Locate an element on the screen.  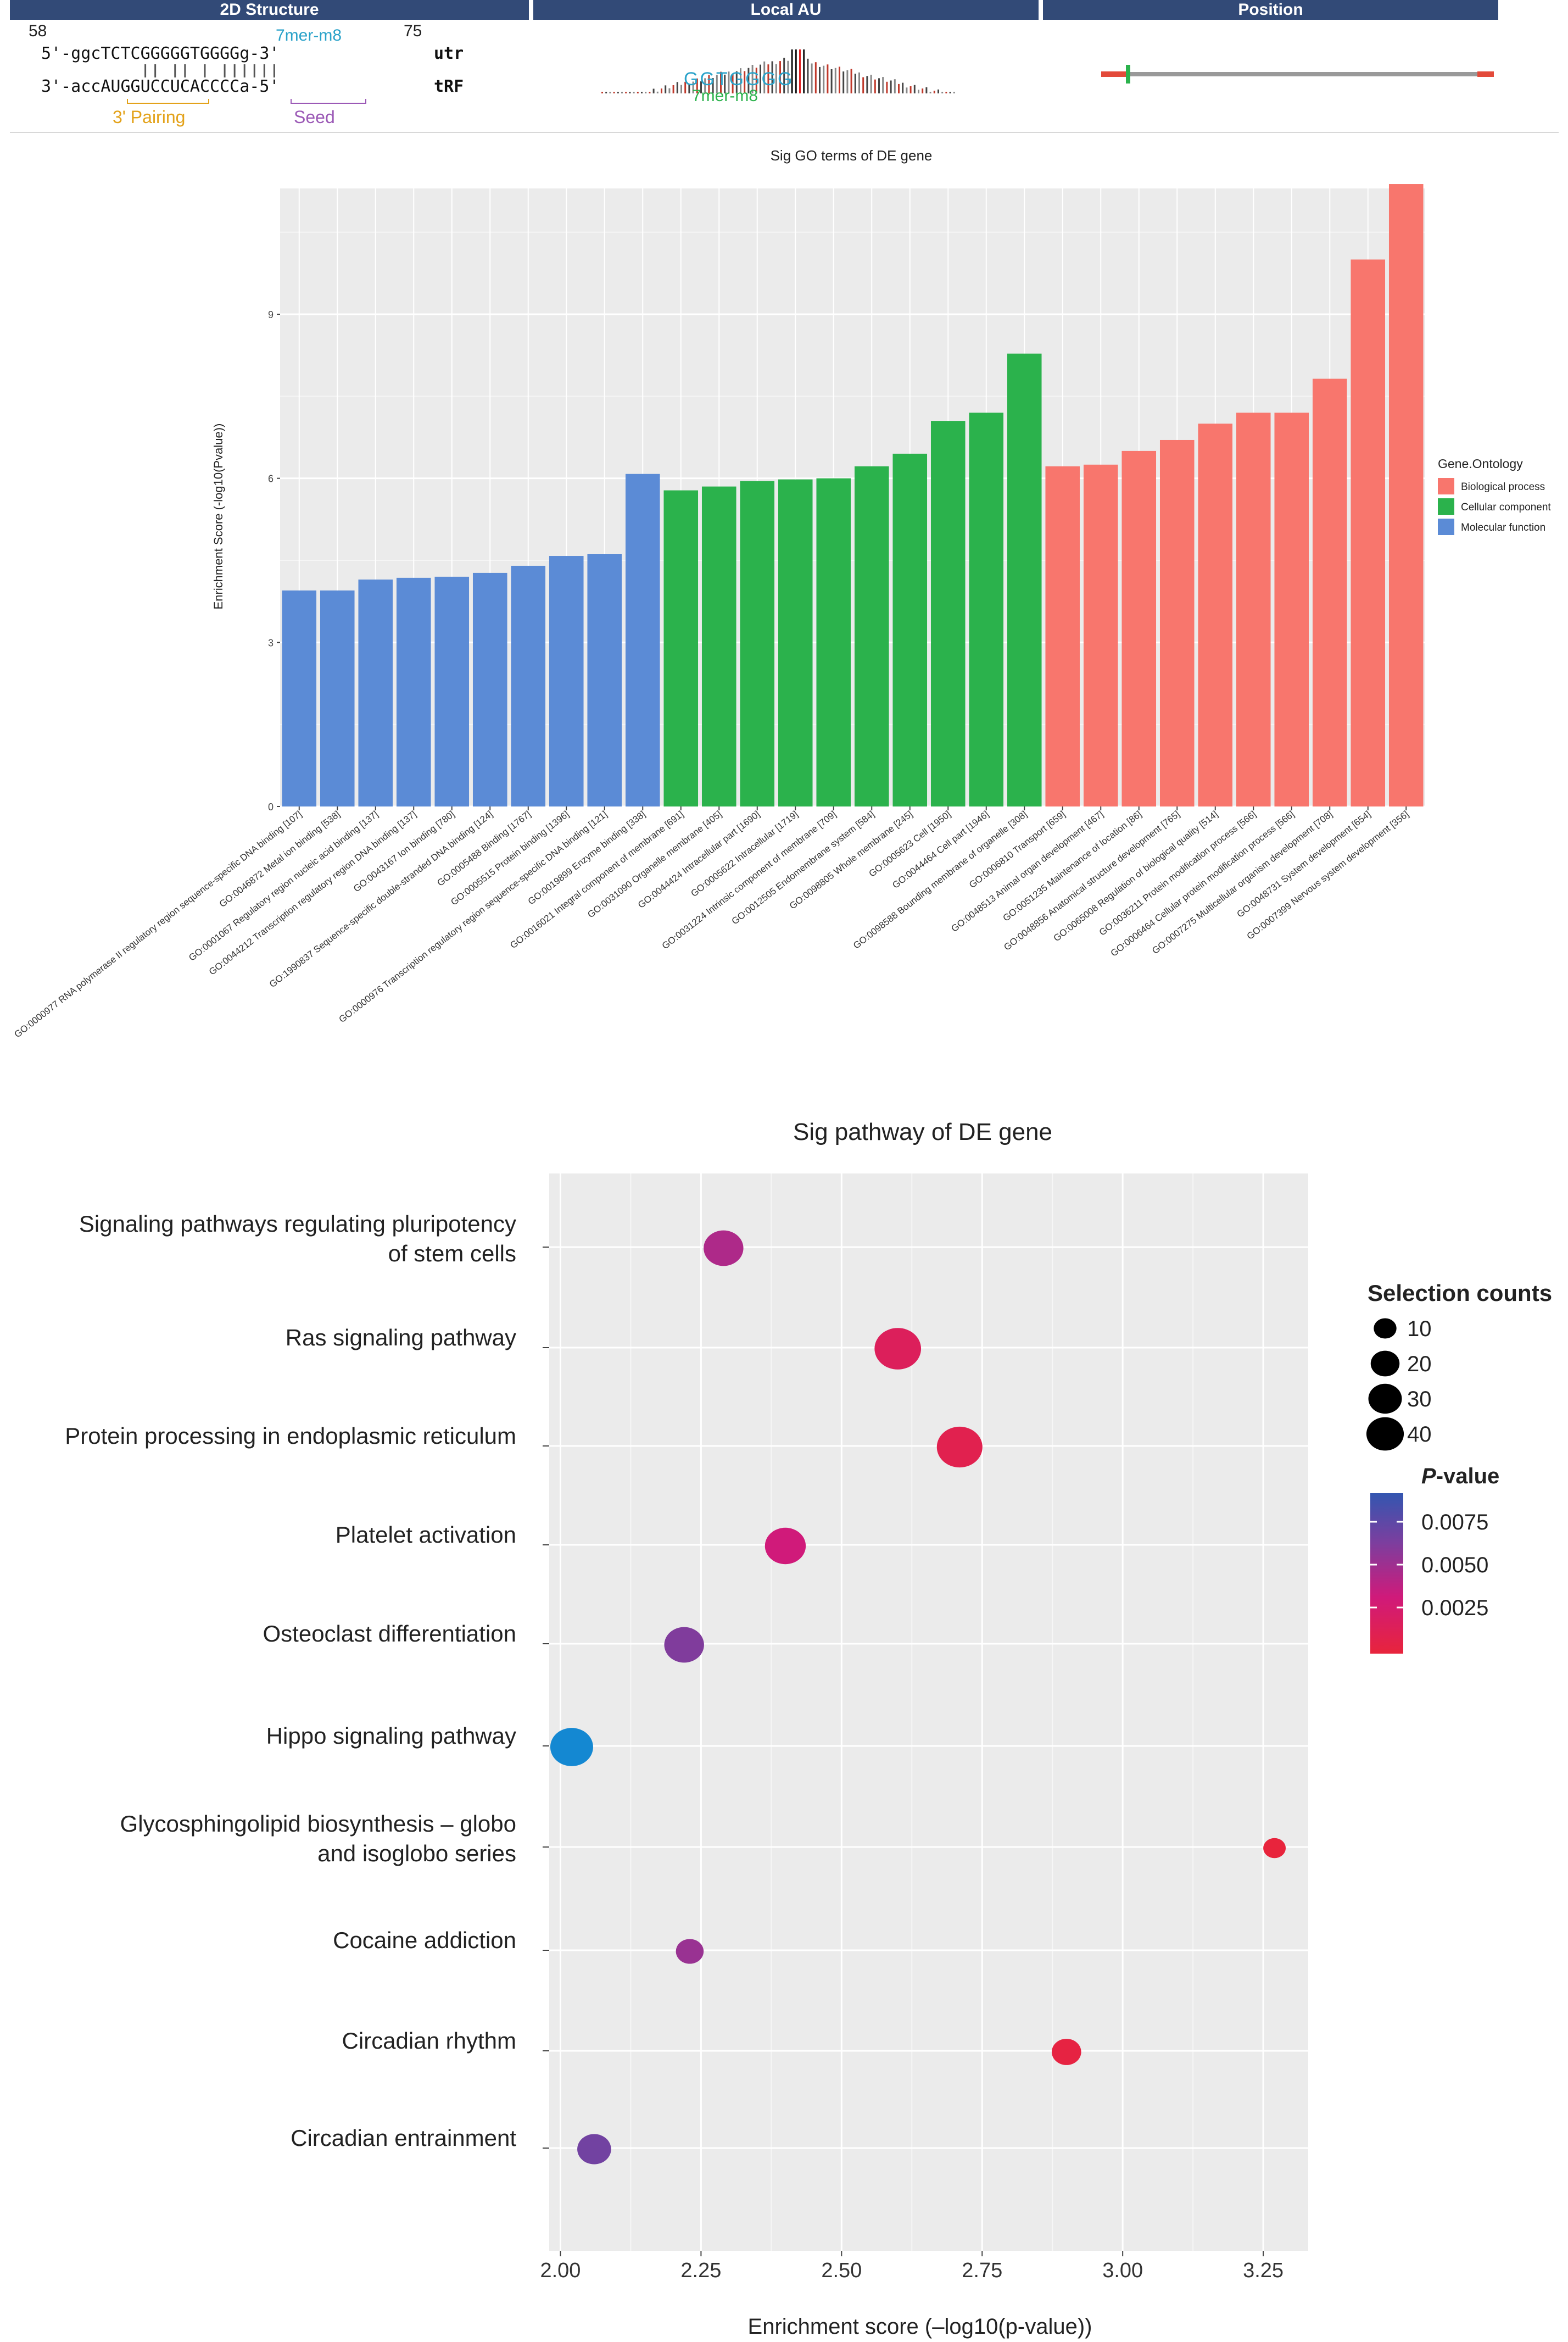
size-legend-label: 30 is located at coordinates (1419, 1399).